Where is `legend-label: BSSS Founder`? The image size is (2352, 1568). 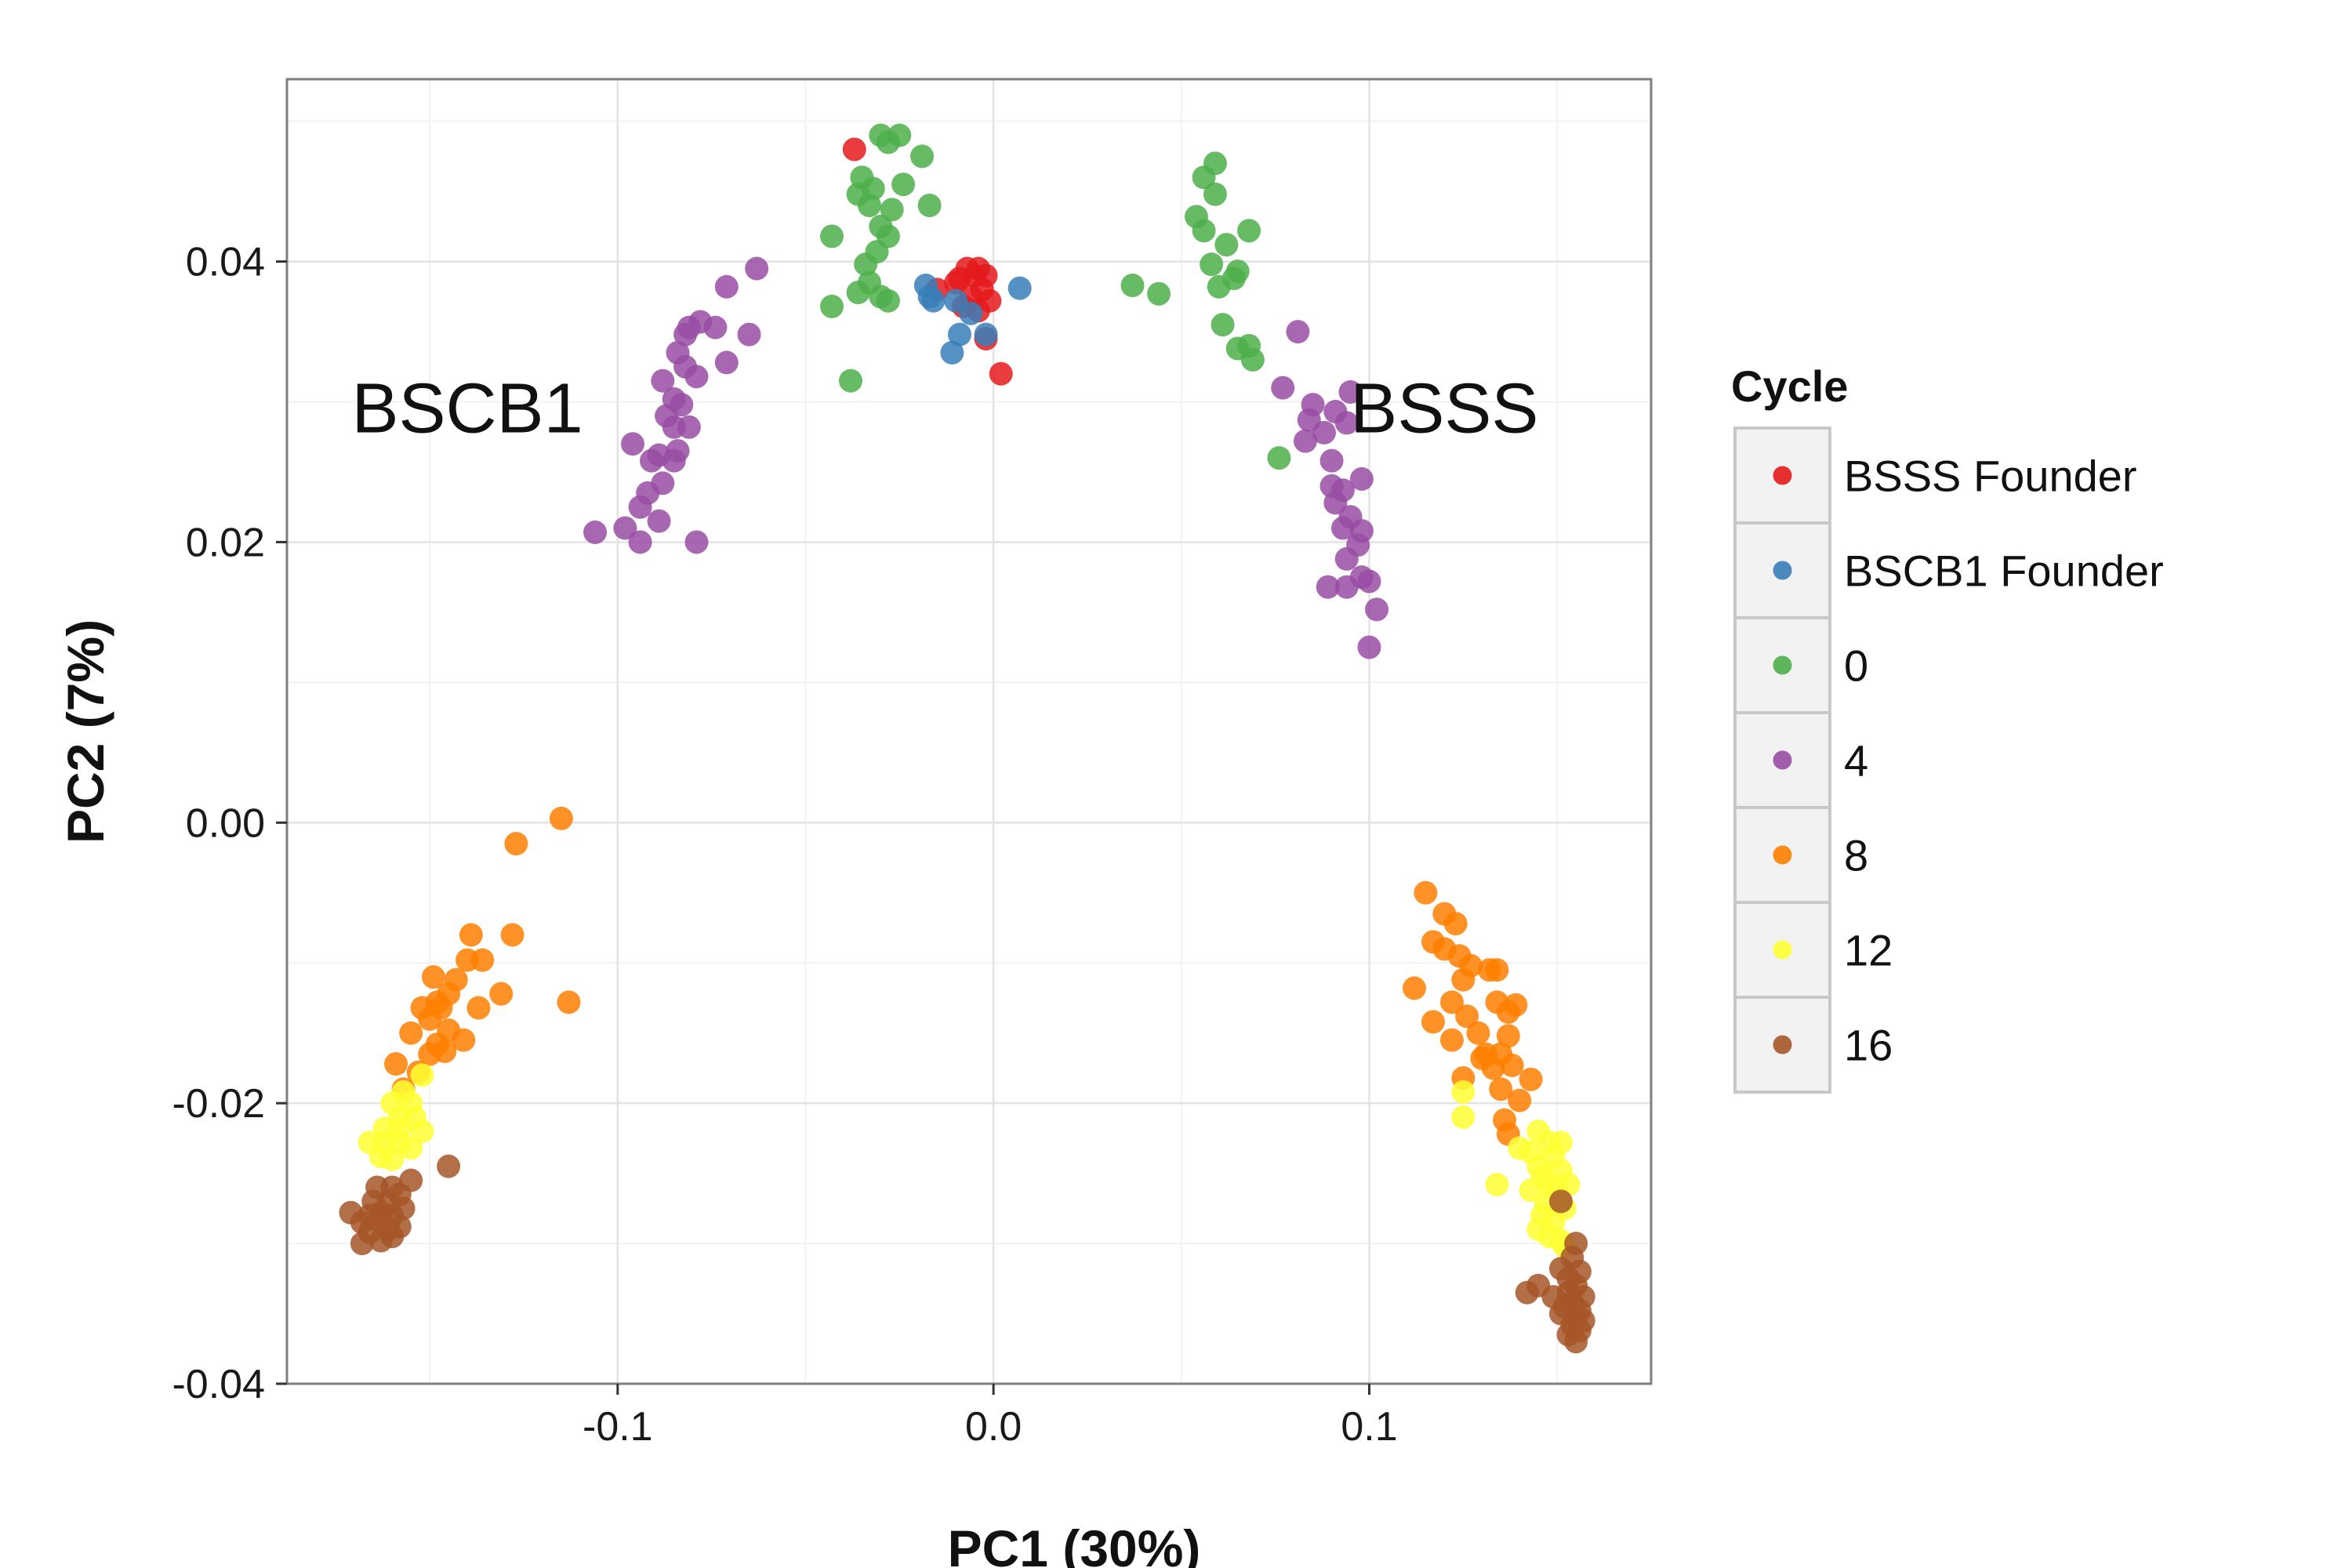 legend-label: BSSS Founder is located at coordinates (1990, 476).